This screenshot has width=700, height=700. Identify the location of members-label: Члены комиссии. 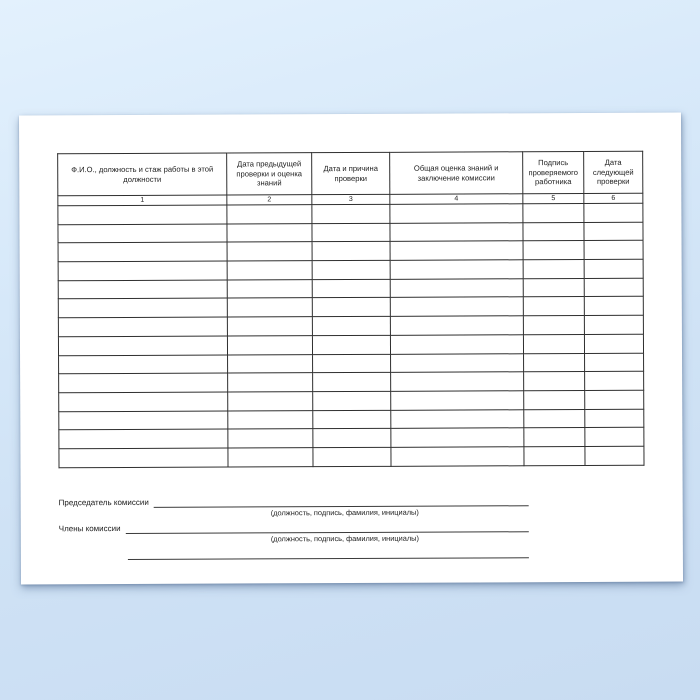
(89, 529).